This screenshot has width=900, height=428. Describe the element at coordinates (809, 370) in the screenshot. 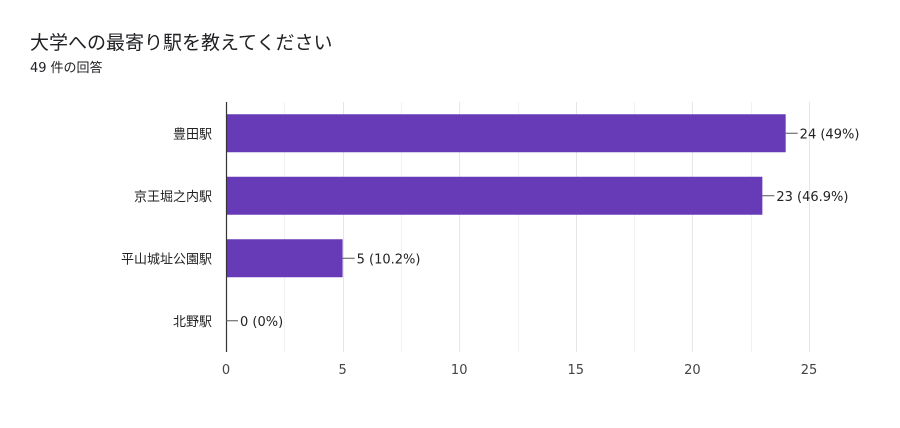

I see `x-tick-label: 25` at that location.